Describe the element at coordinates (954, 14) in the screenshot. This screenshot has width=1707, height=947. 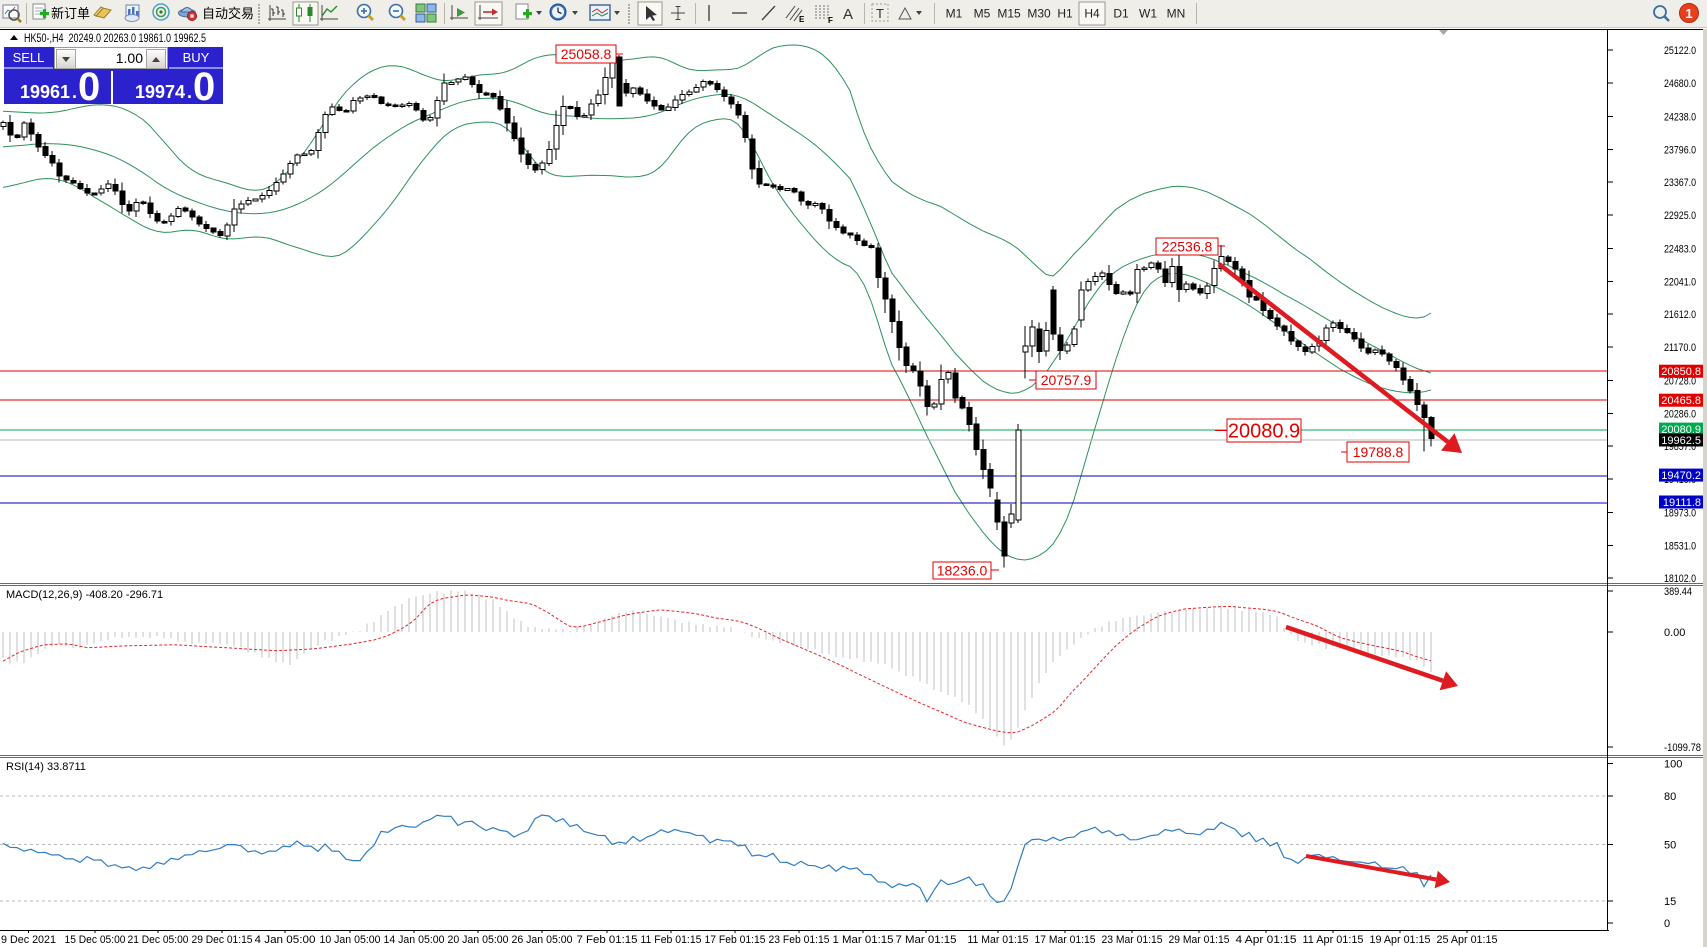
I see `svg-text: M1` at that location.